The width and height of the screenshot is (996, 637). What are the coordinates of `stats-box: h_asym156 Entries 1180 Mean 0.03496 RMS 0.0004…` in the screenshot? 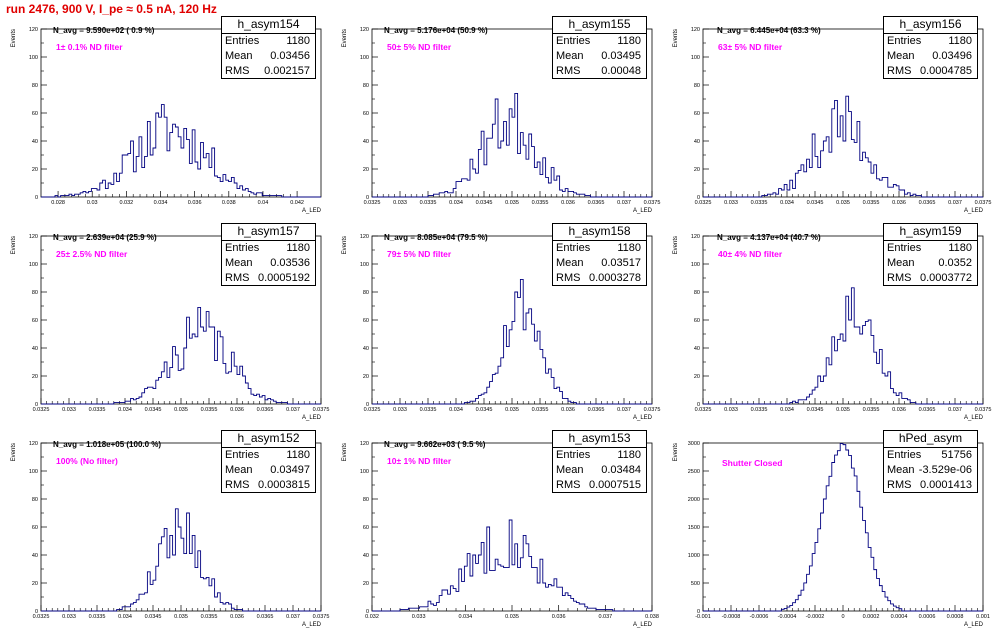 It's located at (930, 47).